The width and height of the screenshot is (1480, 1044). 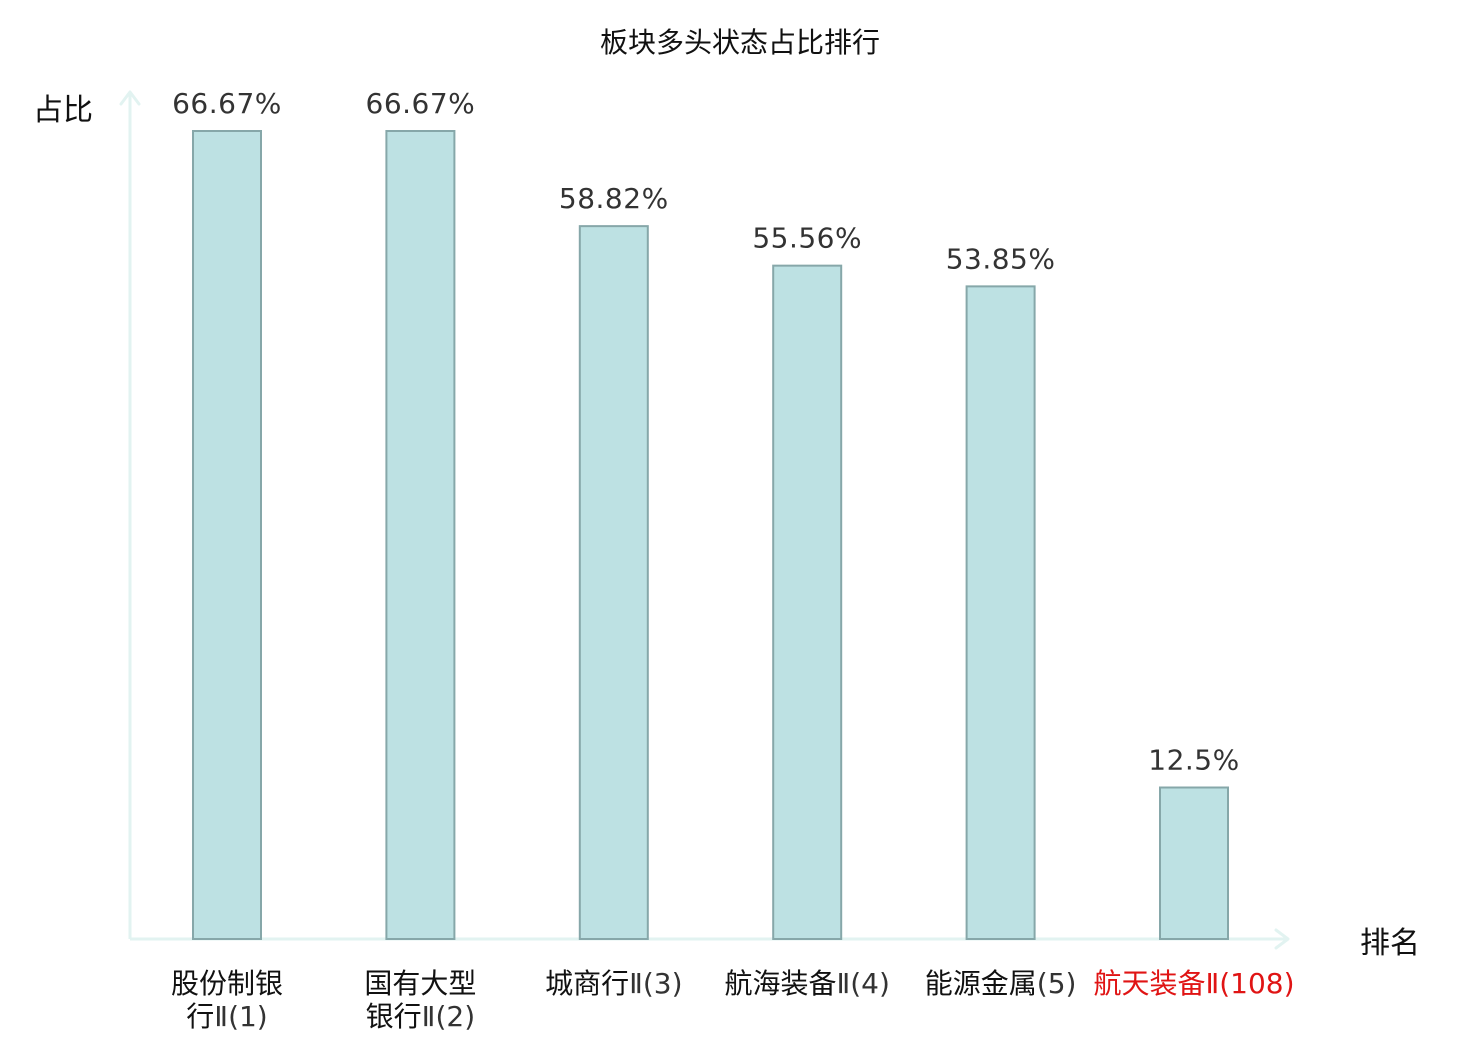 What do you see at coordinates (1193, 983) in the screenshot?
I see `category-label: 航天装备Ⅱ(108)` at bounding box center [1193, 983].